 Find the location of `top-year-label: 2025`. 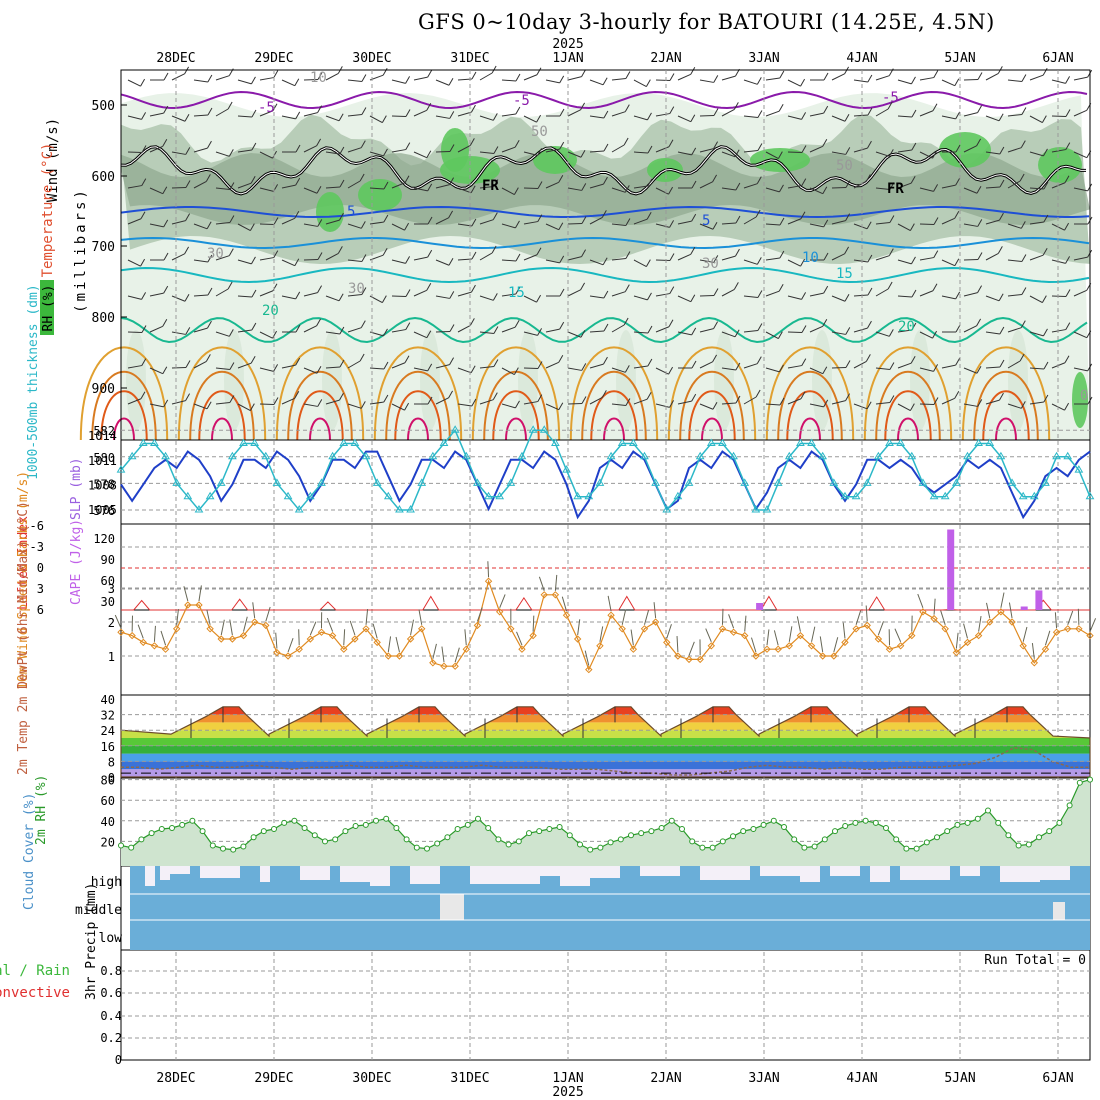

top-year-label: 2025 is located at coordinates (567, 44).